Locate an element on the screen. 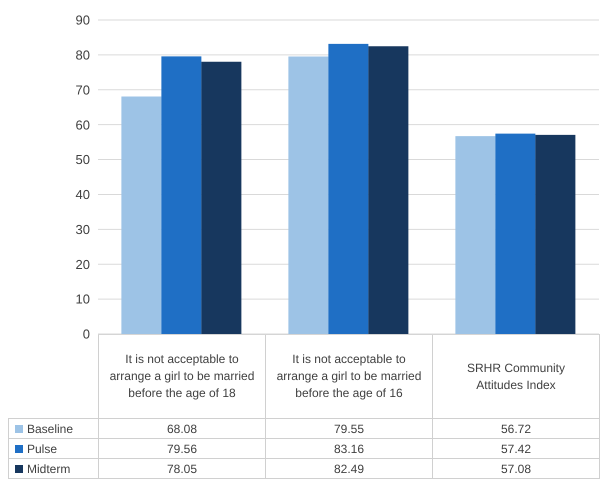  data-label: 79.56 is located at coordinates (182, 448).